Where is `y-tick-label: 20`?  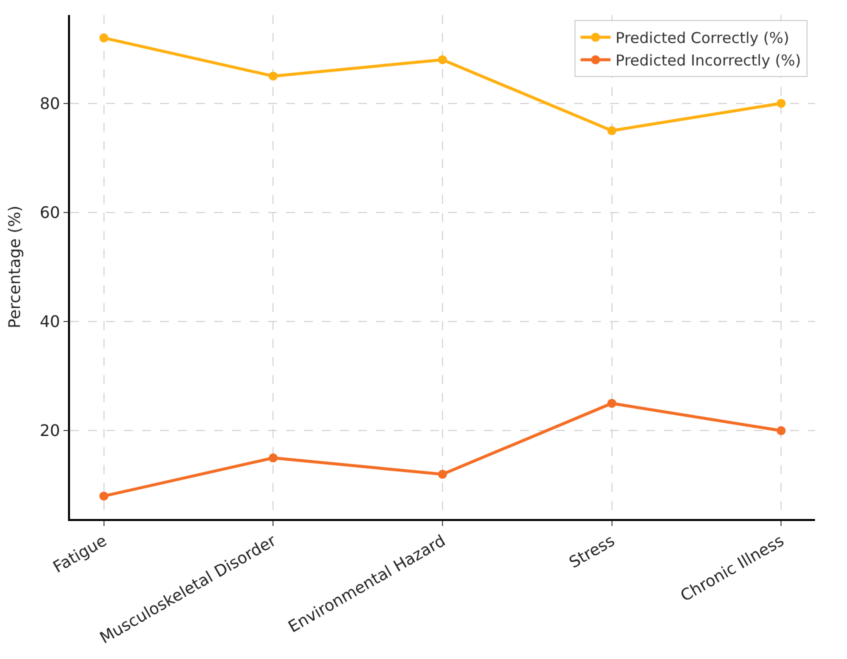 y-tick-label: 20 is located at coordinates (50, 430).